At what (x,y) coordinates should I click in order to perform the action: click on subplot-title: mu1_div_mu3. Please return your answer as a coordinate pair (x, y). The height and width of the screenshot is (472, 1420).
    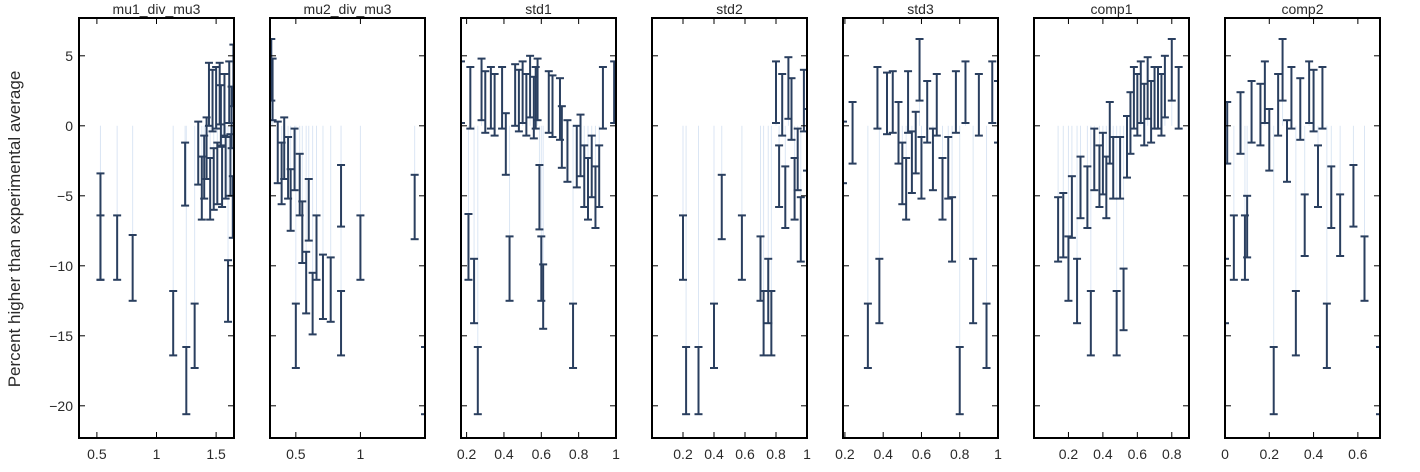
    Looking at the image, I should click on (157, 9).